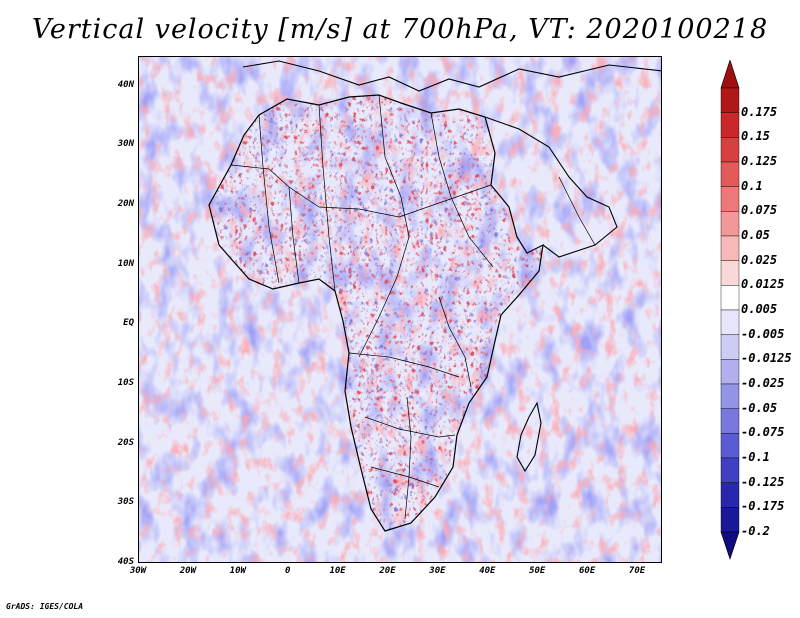 The width and height of the screenshot is (800, 618). Describe the element at coordinates (125, 144) in the screenshot. I see `lat-tick-label: 30N` at that location.